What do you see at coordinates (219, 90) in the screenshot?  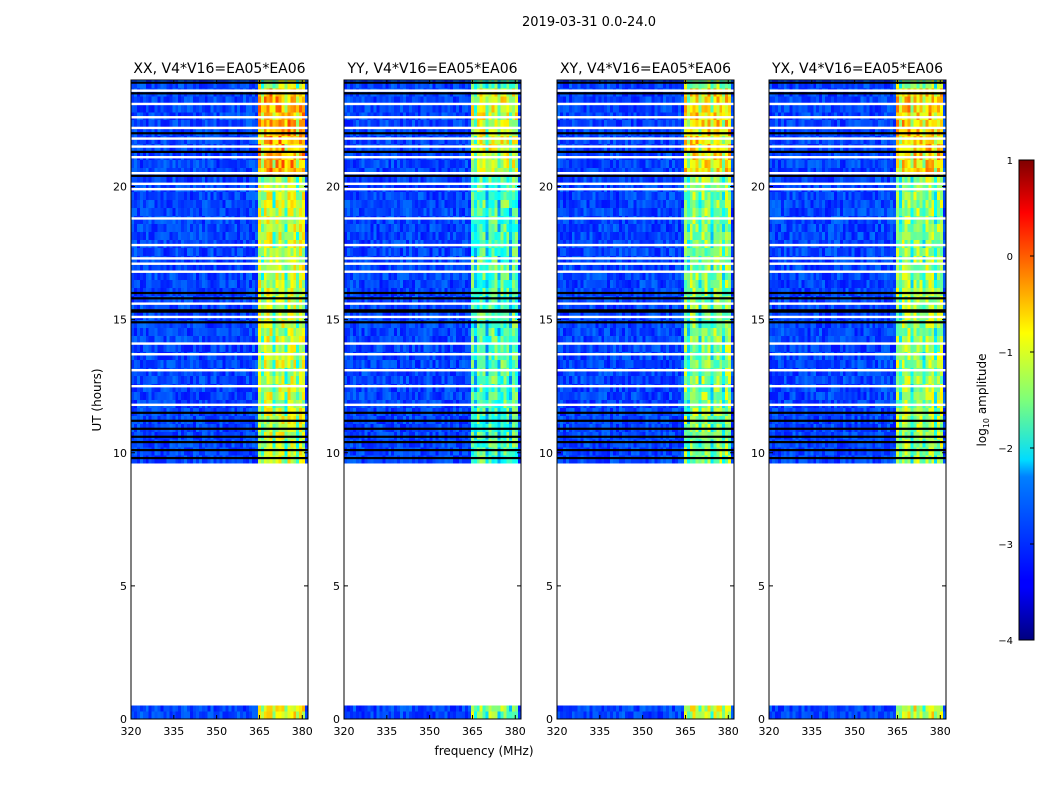 I see `blank-row` at bounding box center [219, 90].